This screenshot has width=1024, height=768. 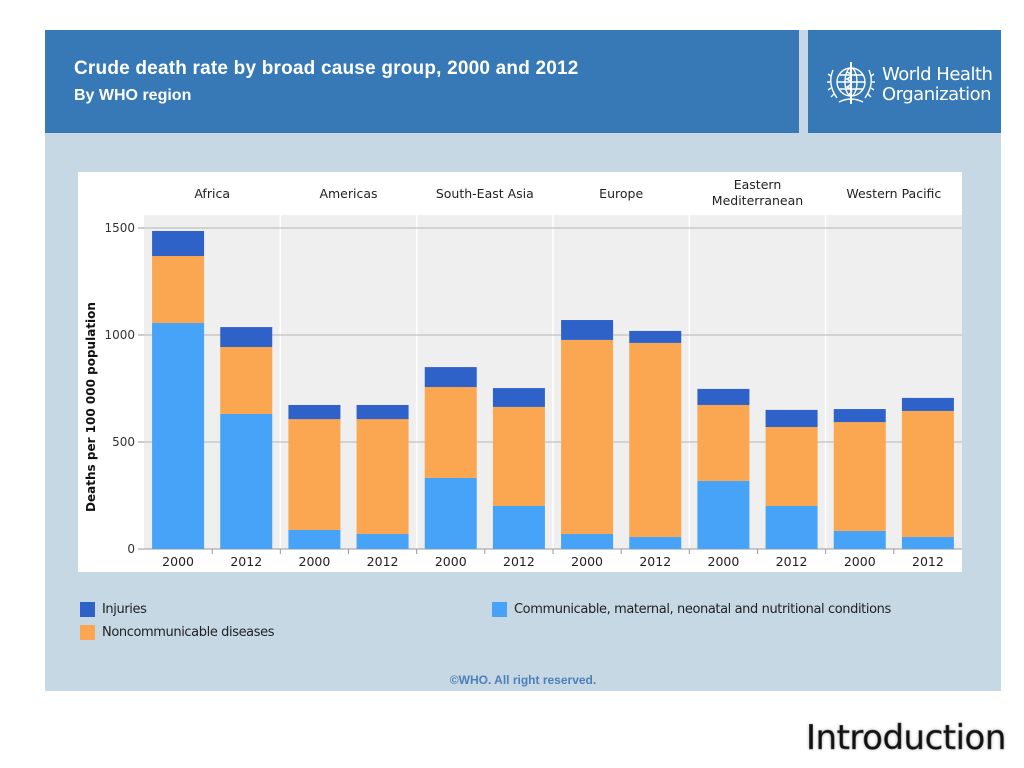 I want to click on y-tick-label: 0, so click(x=131, y=549).